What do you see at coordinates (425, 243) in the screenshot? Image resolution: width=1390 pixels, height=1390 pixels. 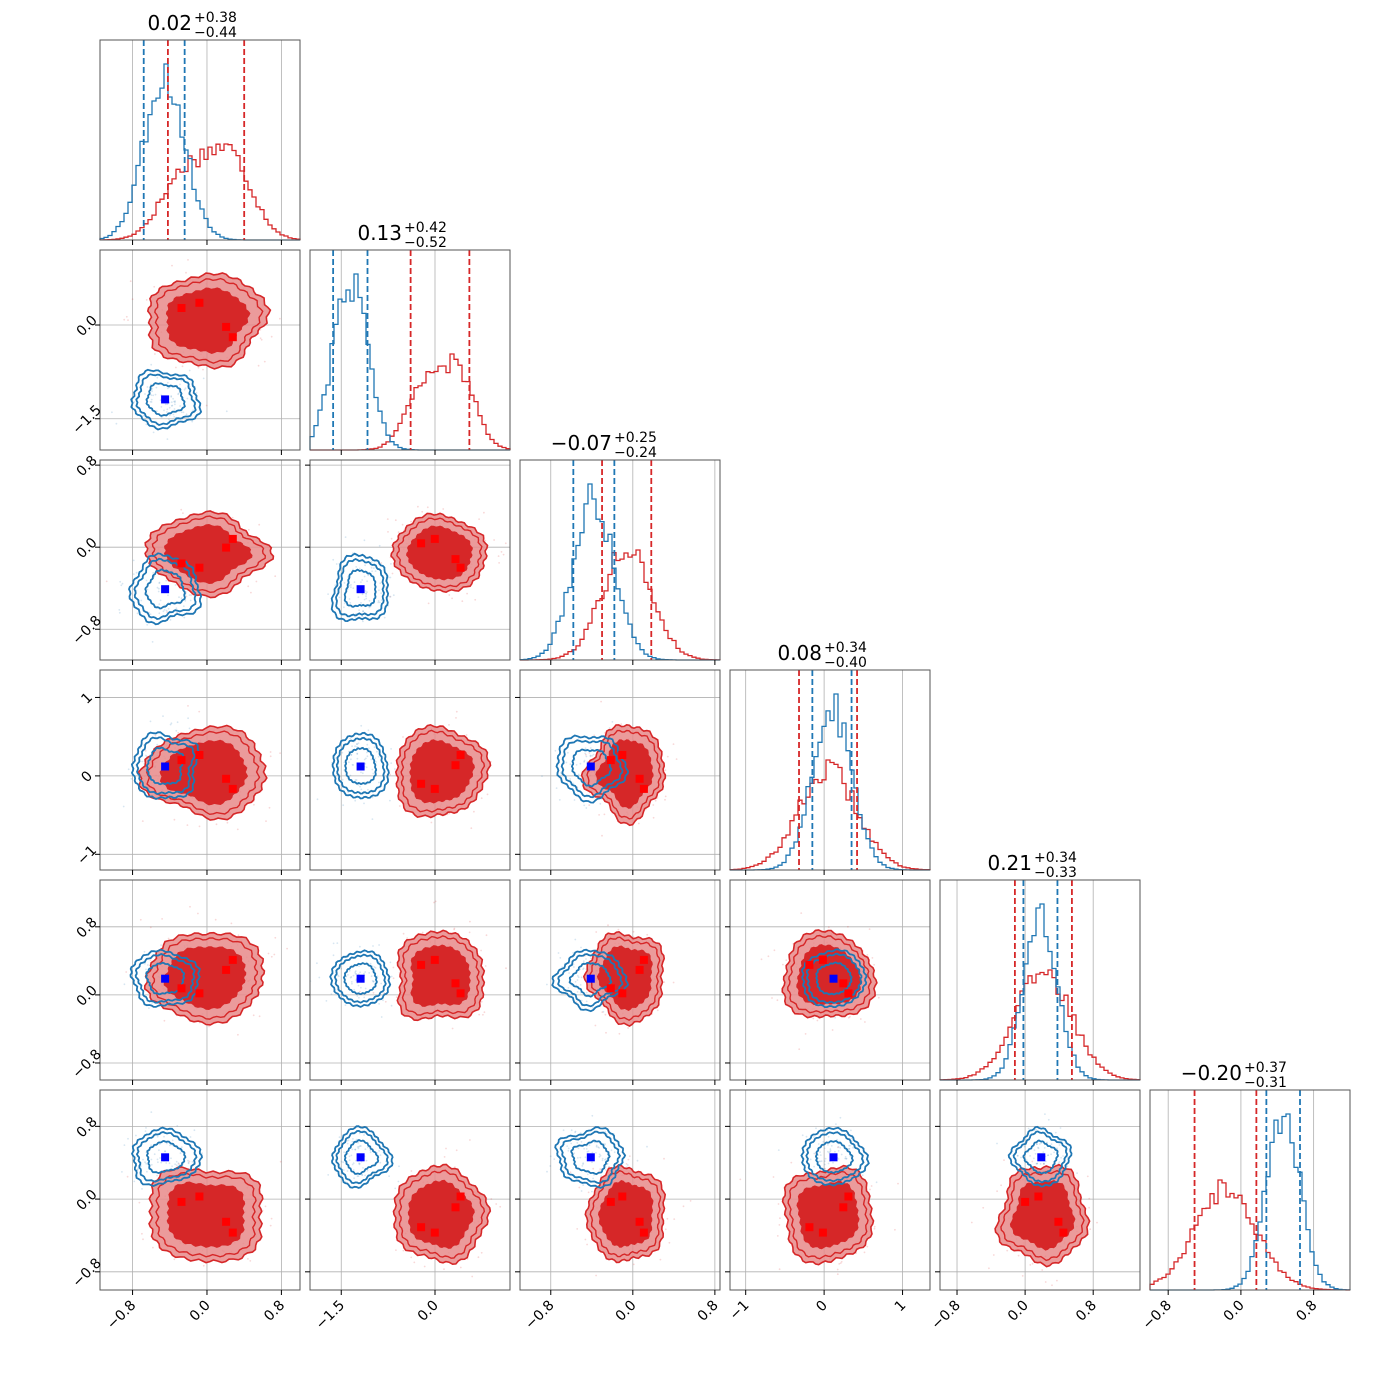 I see `panel-title-minus: −0.52` at bounding box center [425, 243].